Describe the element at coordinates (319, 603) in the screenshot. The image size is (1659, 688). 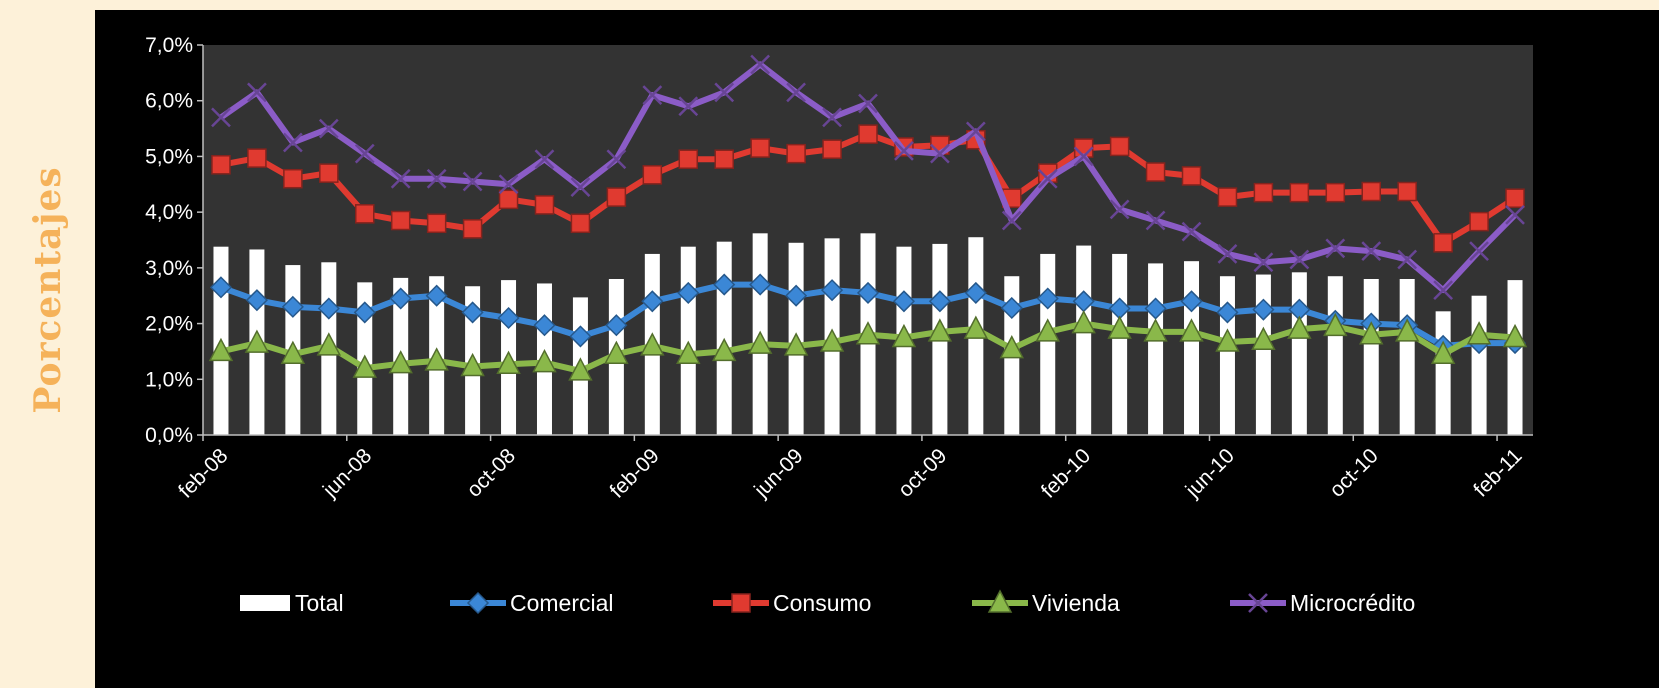
I see `legend-label: Total` at that location.